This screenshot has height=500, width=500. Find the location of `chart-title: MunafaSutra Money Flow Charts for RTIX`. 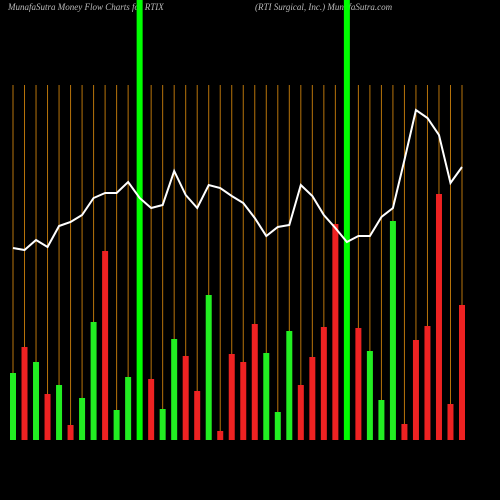

chart-title: MunafaSutra Money Flow Charts for RTIX is located at coordinates (85, 7).